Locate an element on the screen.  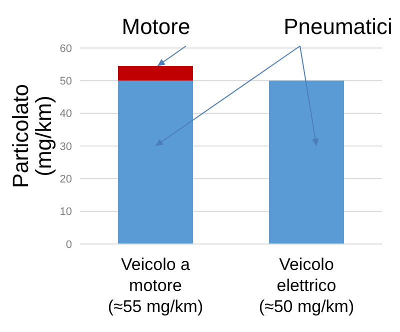
series-label: Pneumatici is located at coordinates (338, 26).